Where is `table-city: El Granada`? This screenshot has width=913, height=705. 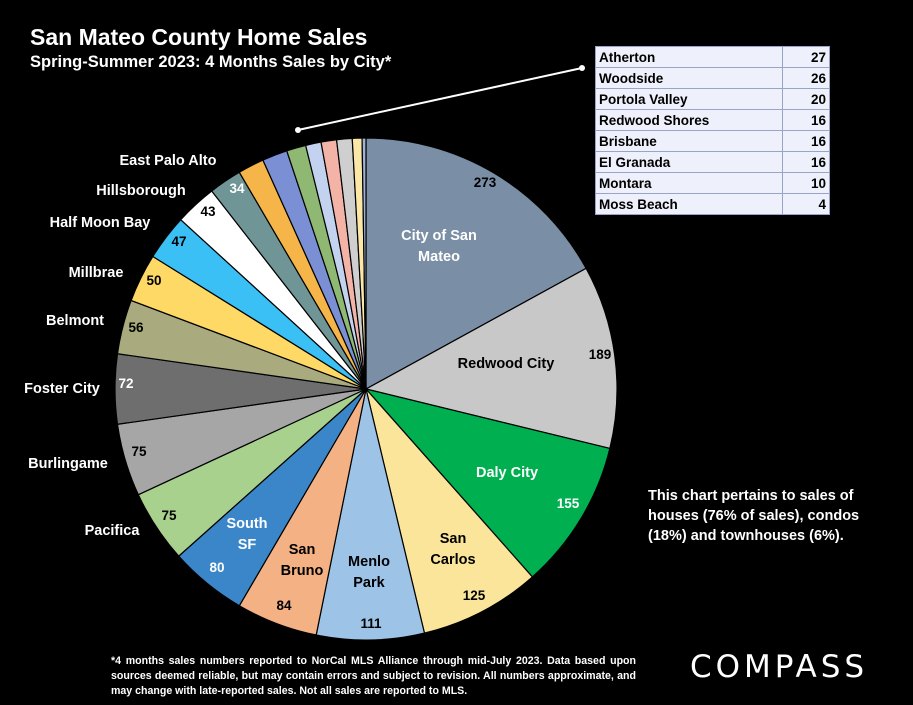 table-city: El Granada is located at coordinates (689, 162).